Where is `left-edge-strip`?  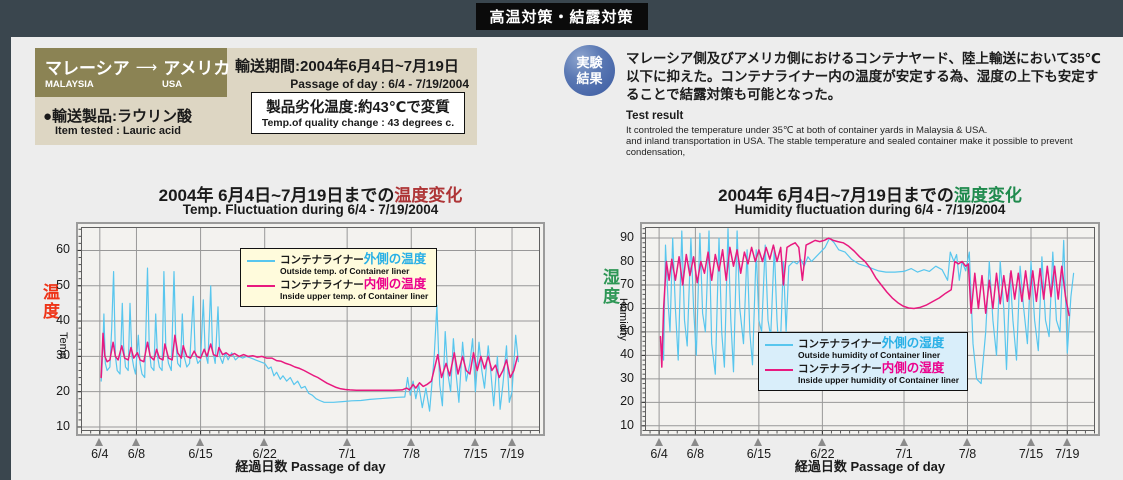 left-edge-strip is located at coordinates (5, 240).